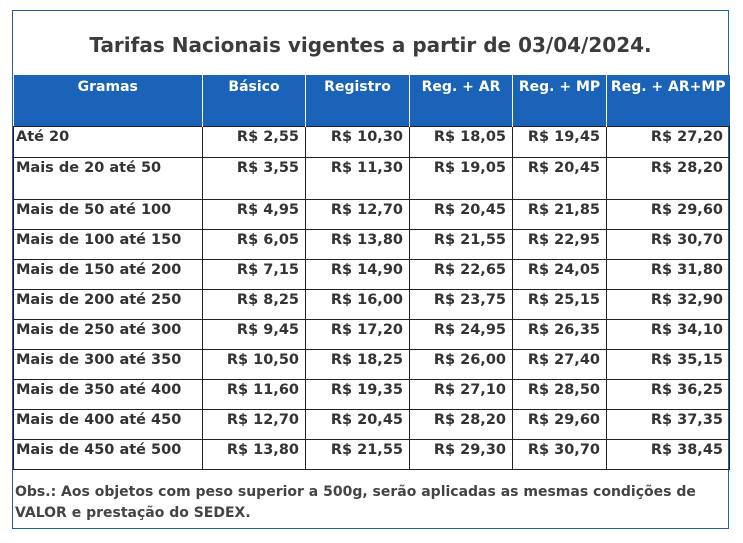 The image size is (743, 543). I want to click on reg-mp-cell: R$ 24,05, so click(559, 274).